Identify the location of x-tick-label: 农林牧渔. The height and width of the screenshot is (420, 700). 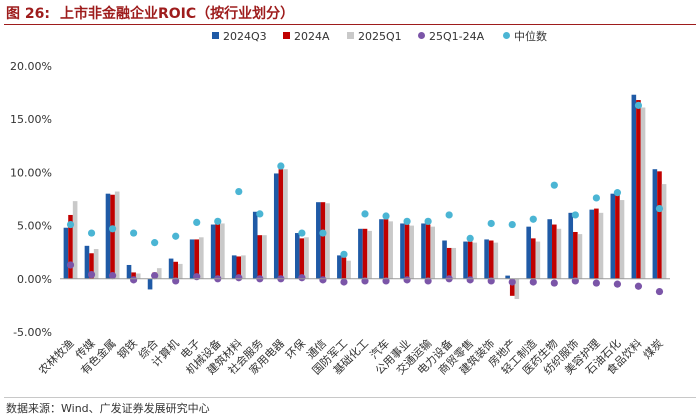
(56, 356).